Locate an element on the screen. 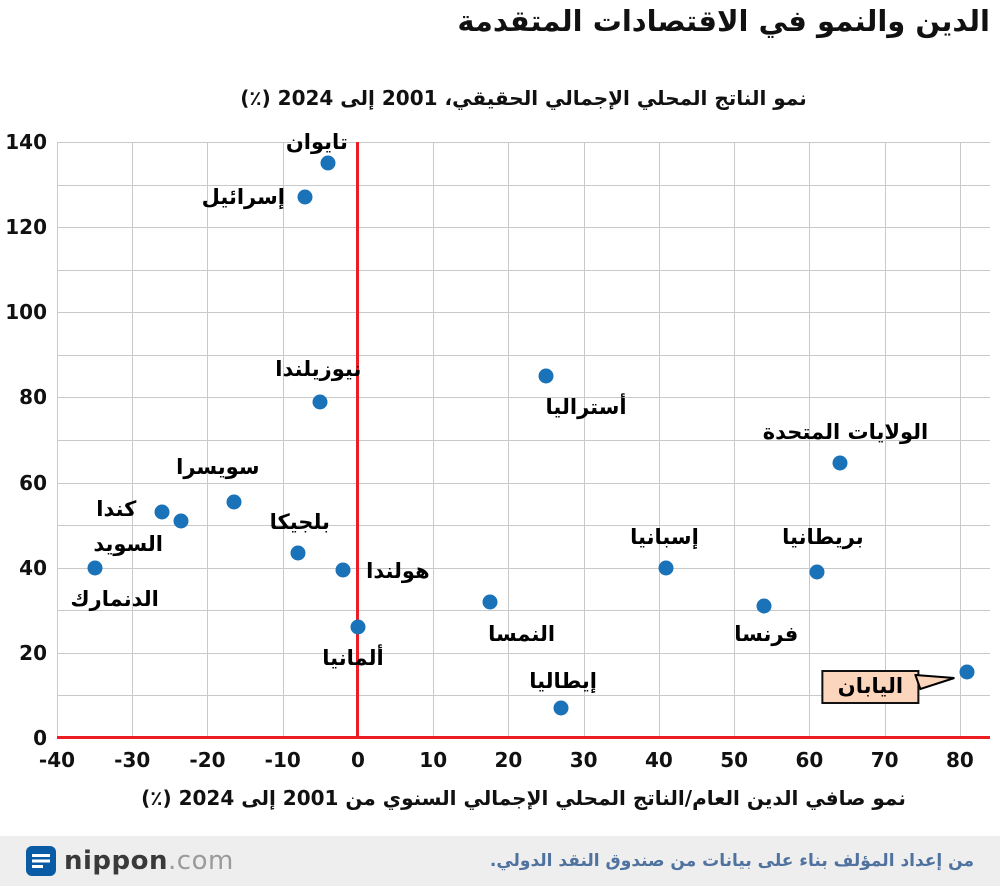  country-label: سويسرا is located at coordinates (218, 466).